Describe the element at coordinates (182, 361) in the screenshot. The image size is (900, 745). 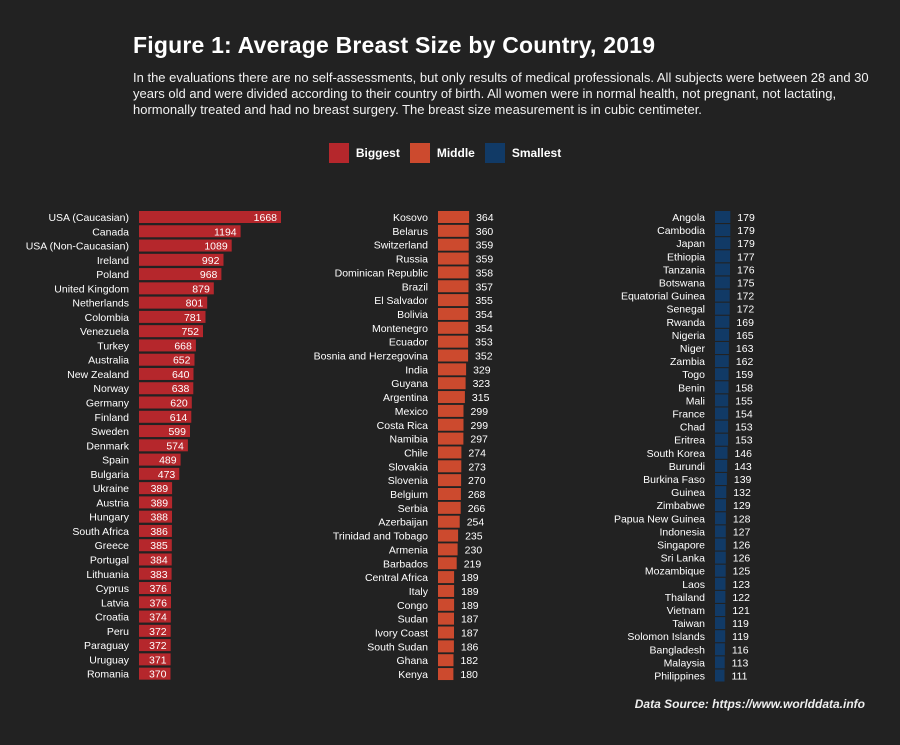
I see `value-label: 652` at that location.